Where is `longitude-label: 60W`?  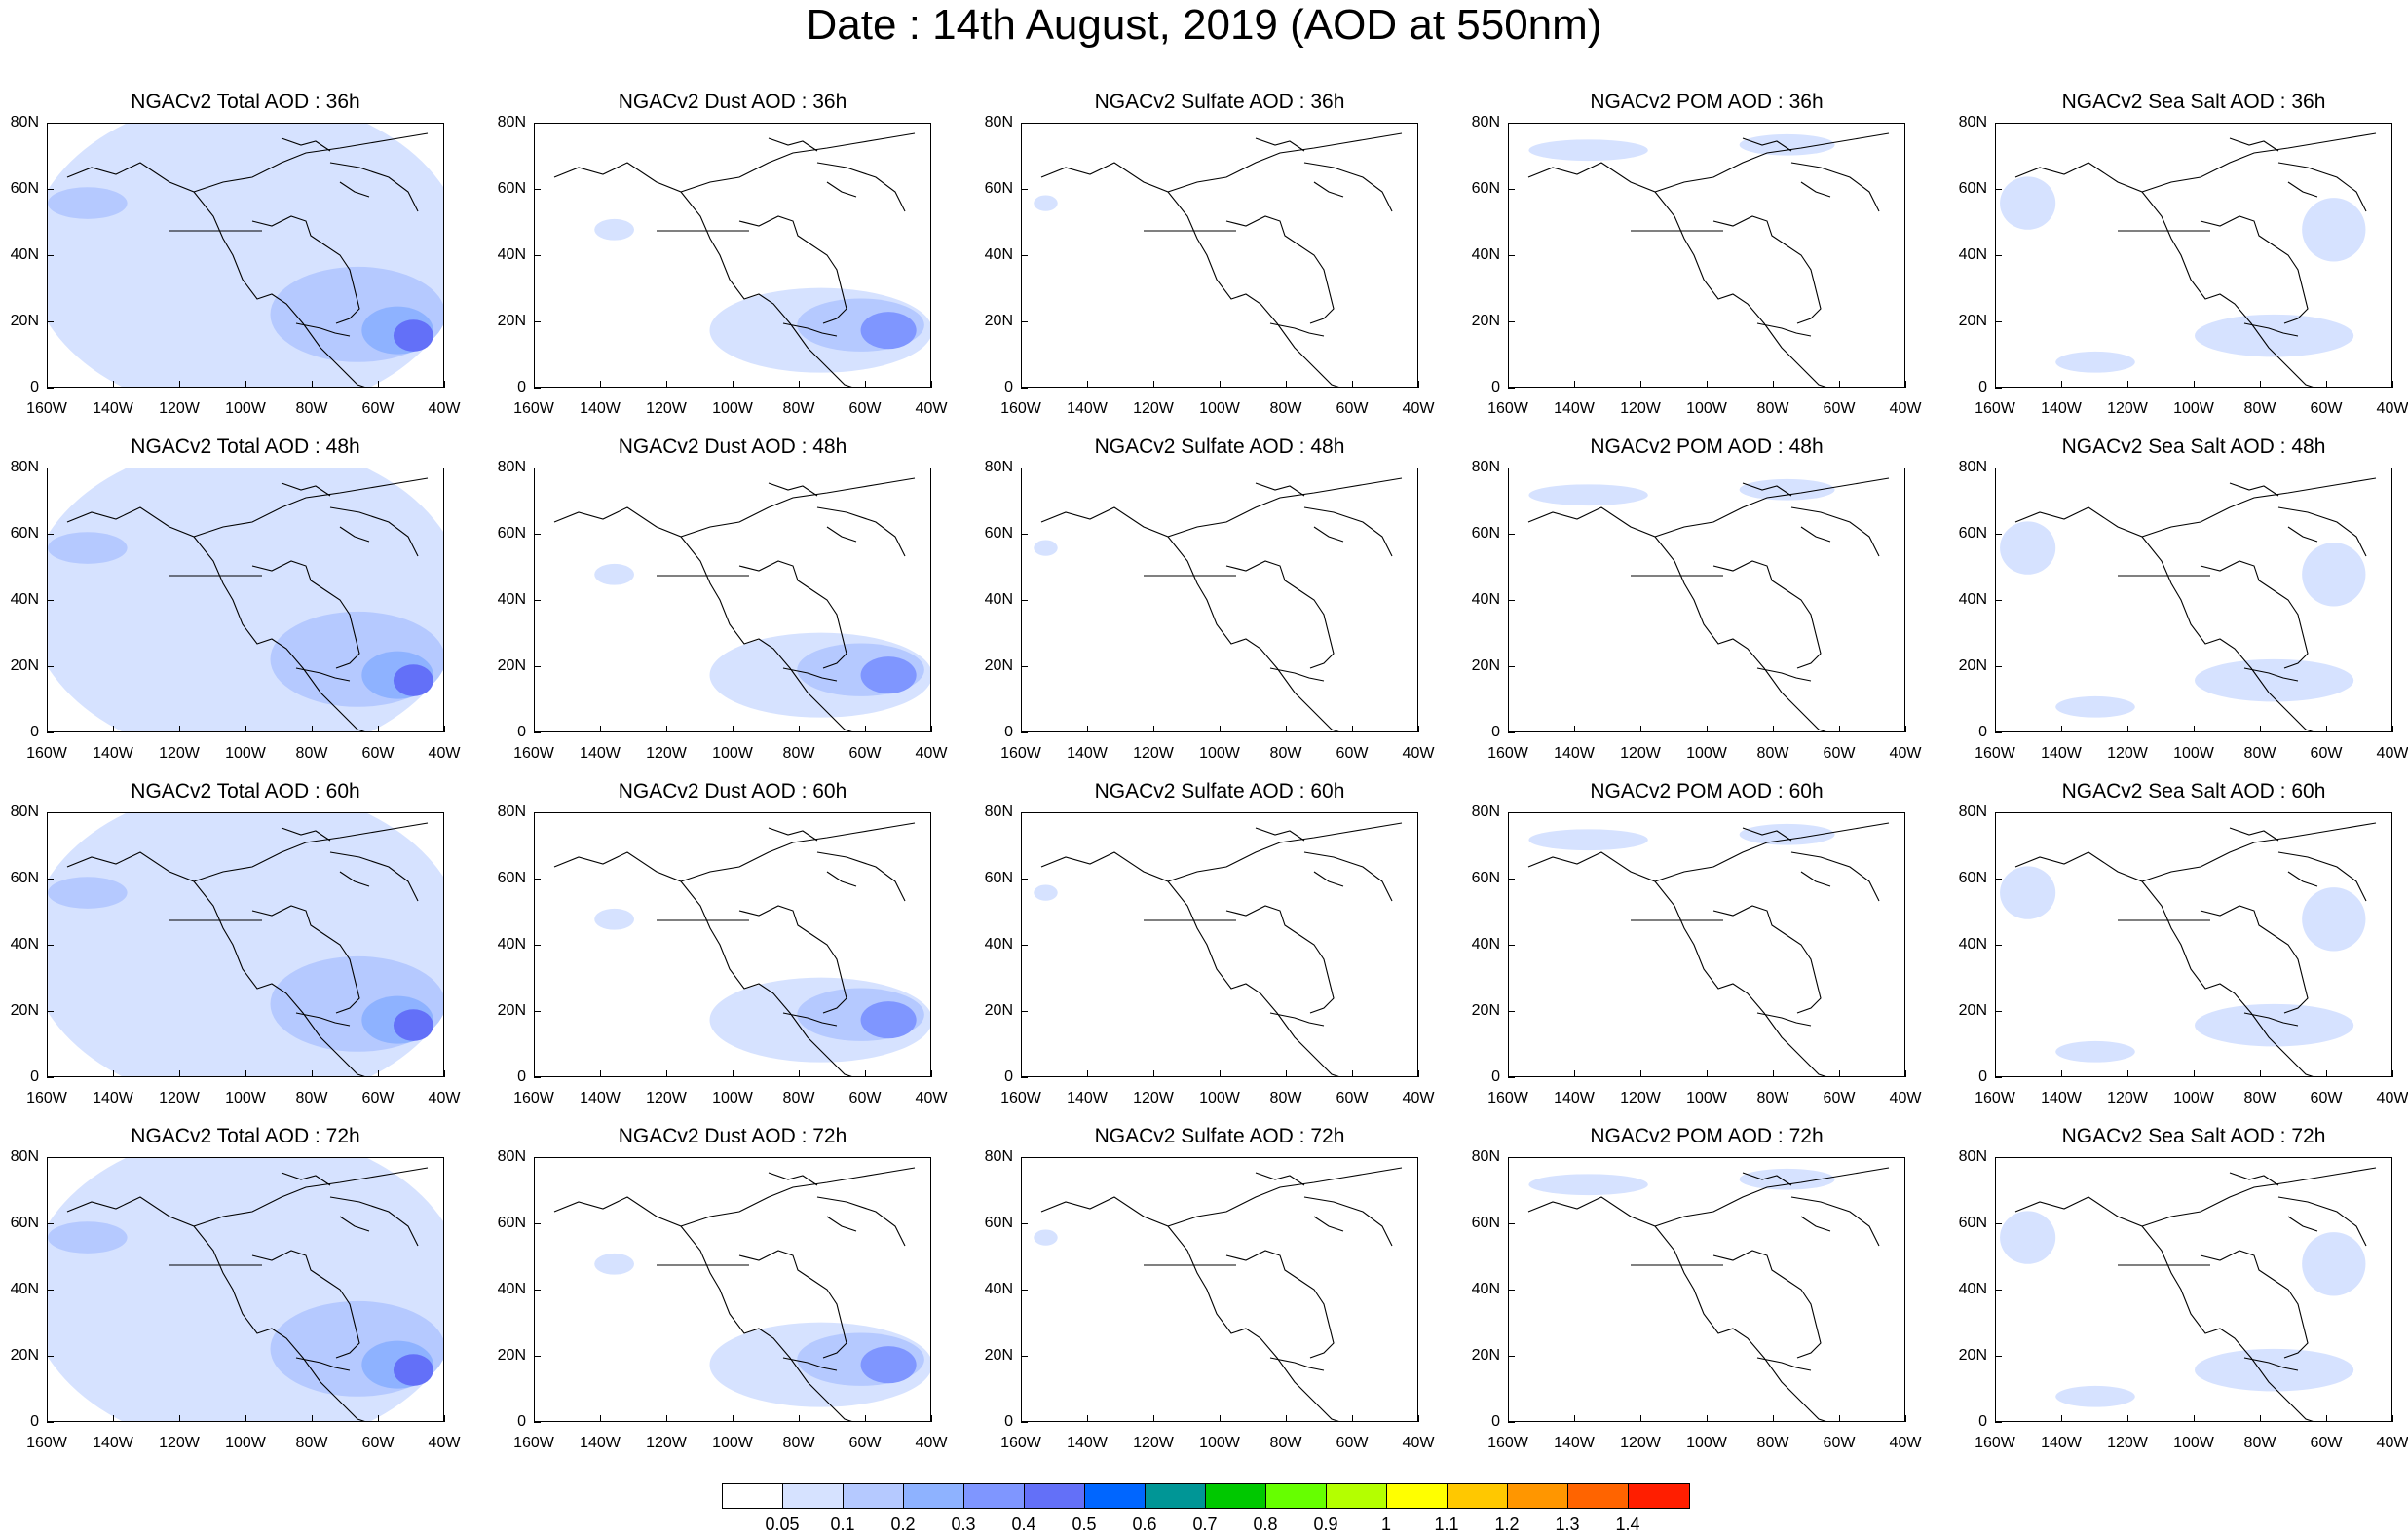
longitude-label: 60W is located at coordinates (865, 408).